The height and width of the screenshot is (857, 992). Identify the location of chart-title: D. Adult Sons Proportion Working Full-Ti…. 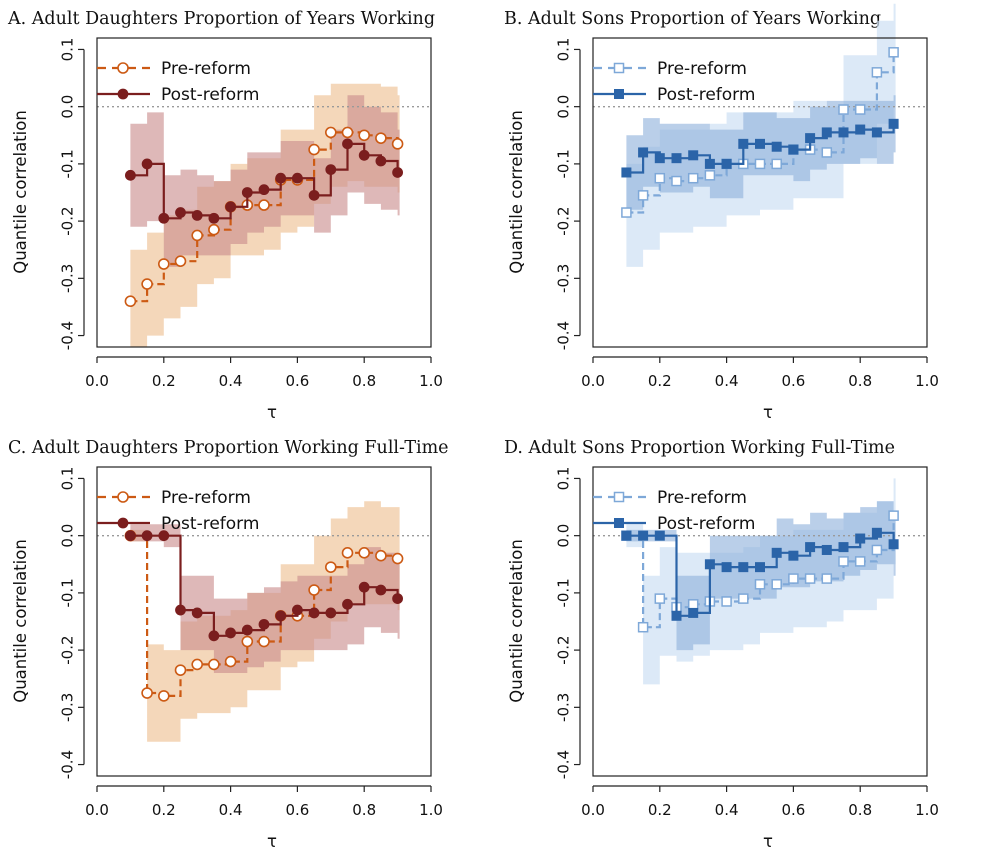
(699, 448).